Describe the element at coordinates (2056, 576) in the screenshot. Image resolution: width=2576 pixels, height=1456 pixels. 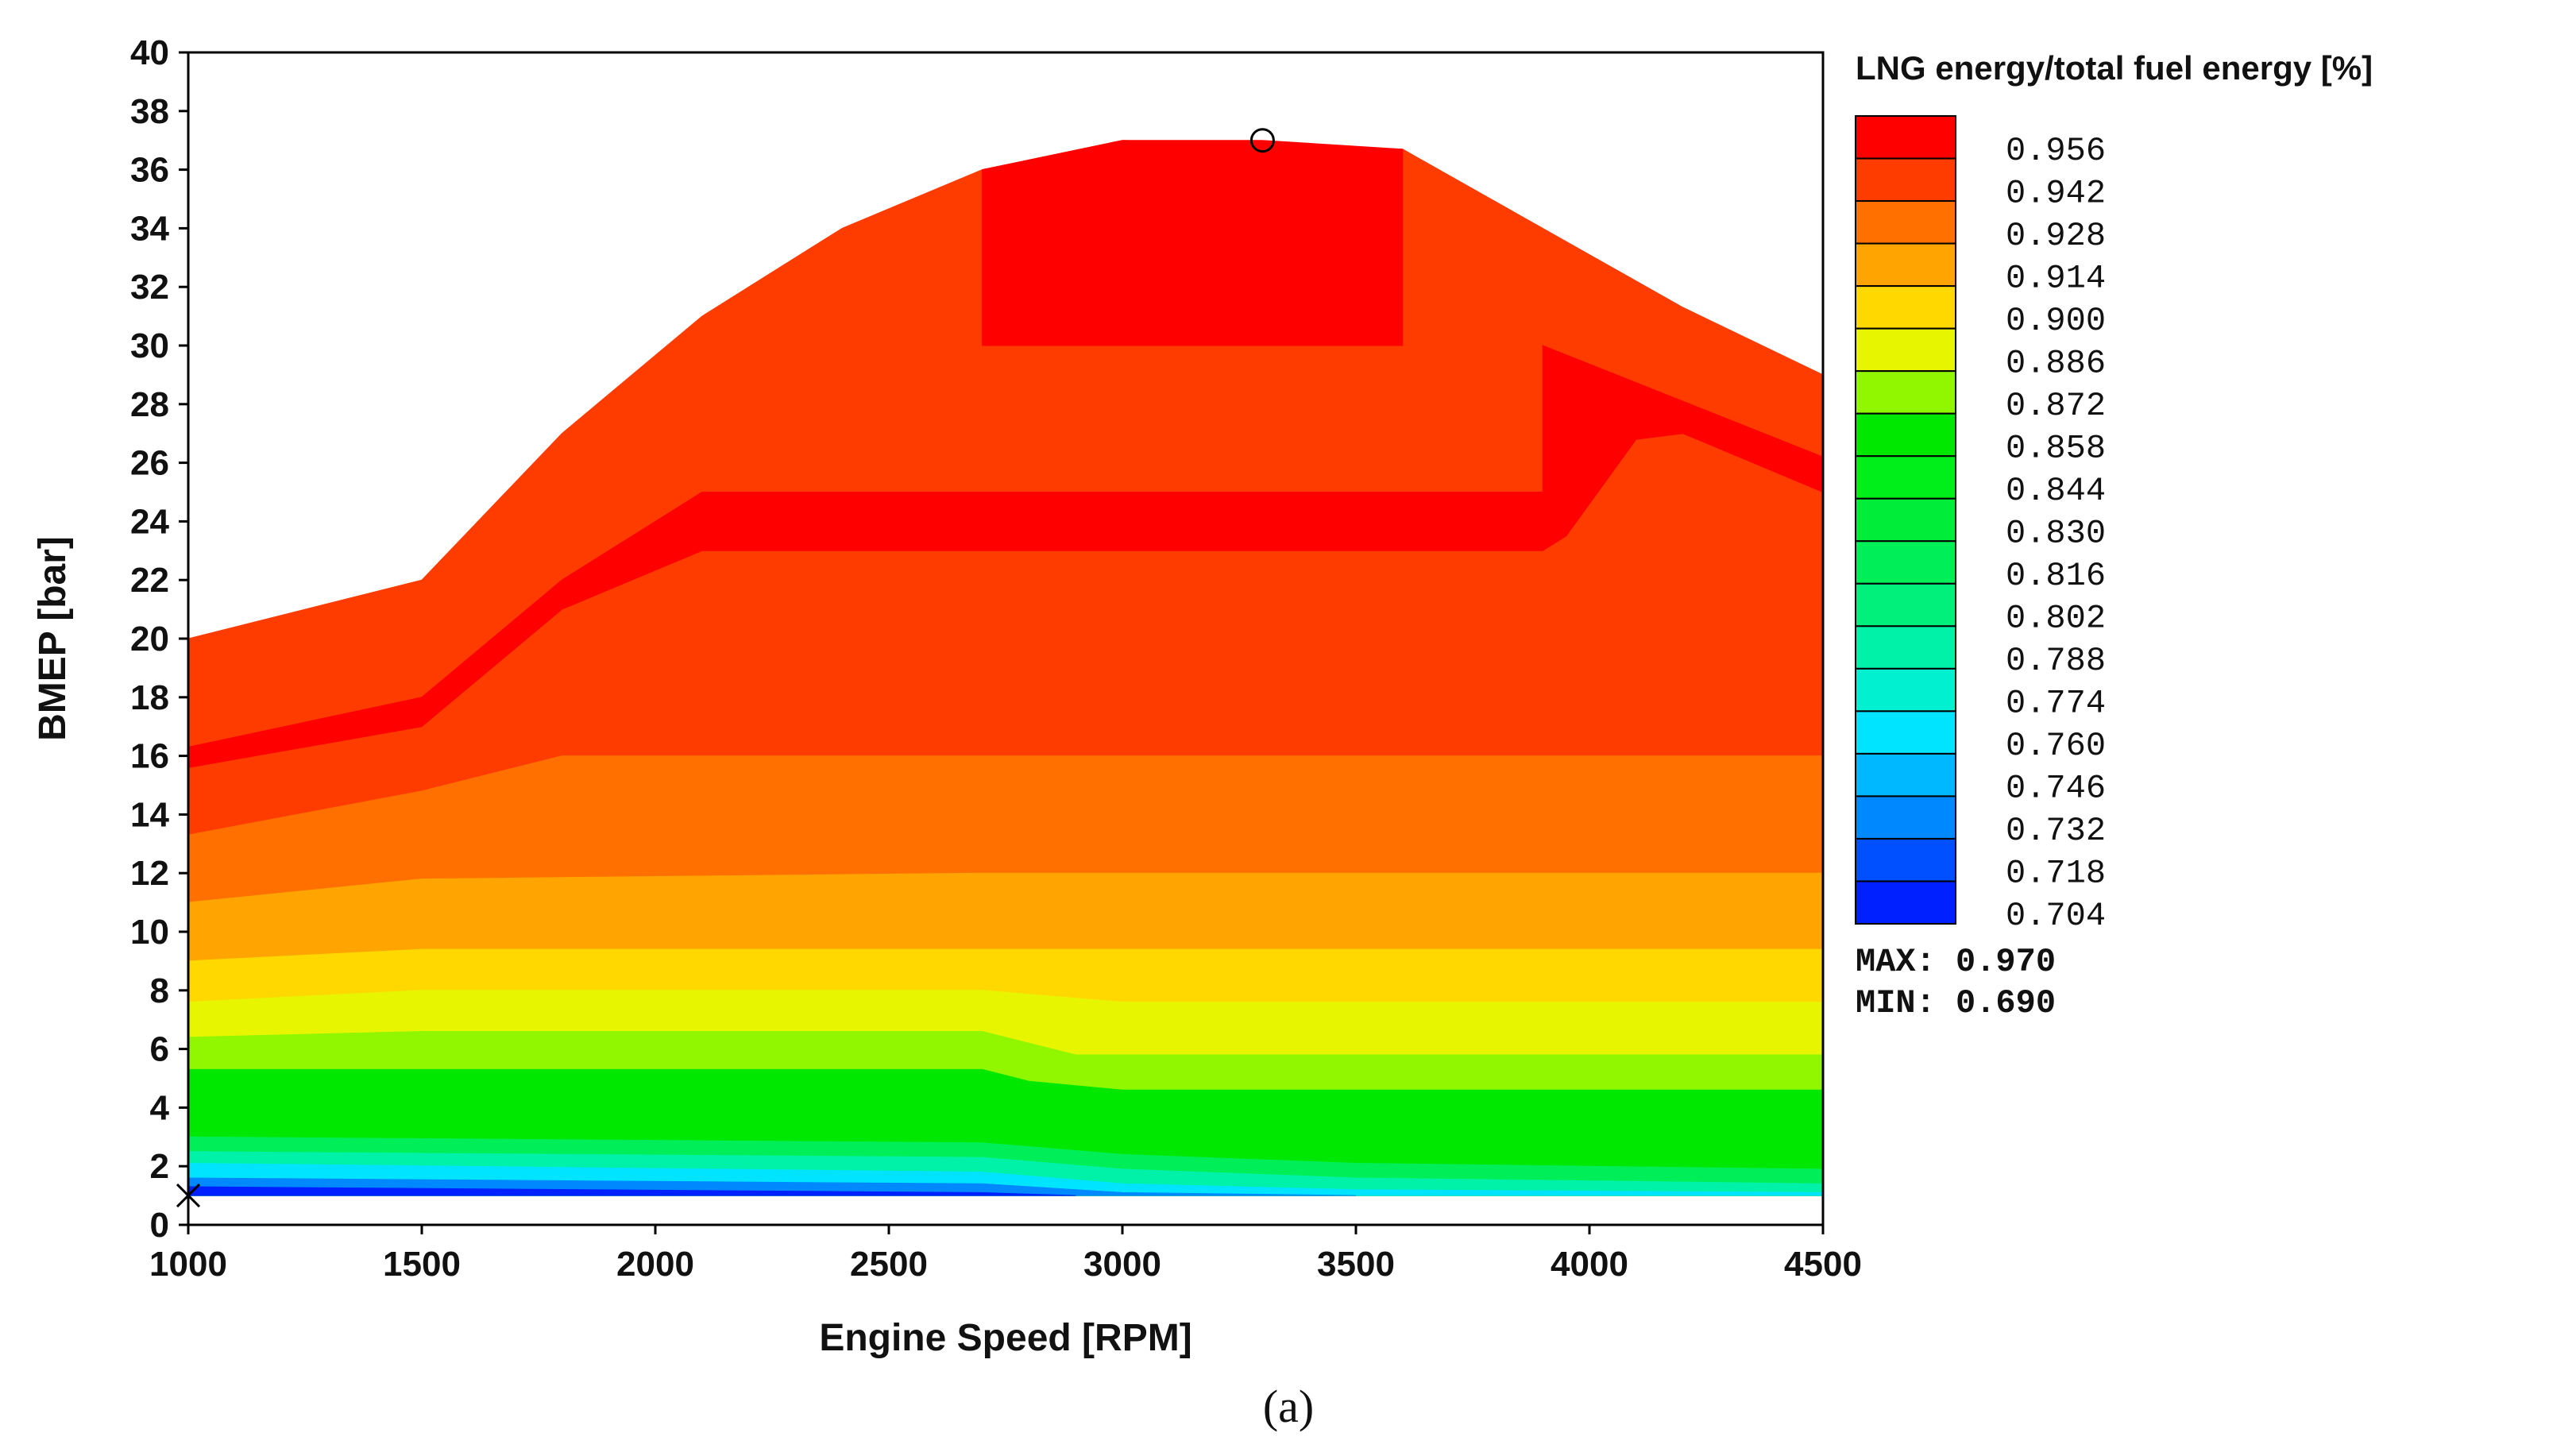
I see `colorbar-level-label: 0.816` at that location.